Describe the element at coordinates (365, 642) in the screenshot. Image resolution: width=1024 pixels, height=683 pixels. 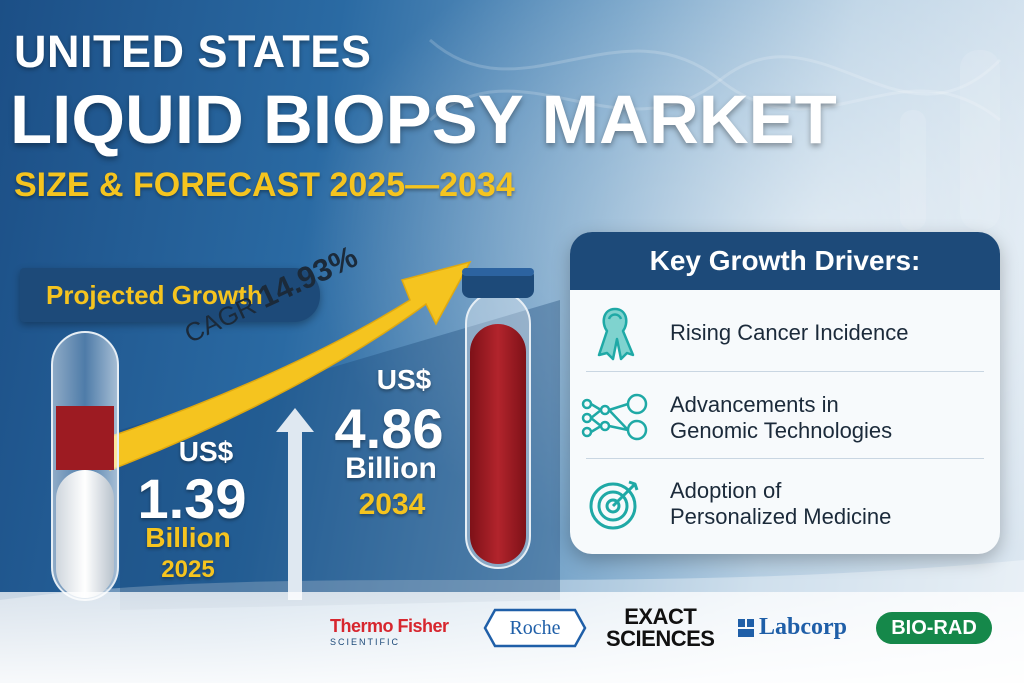
I see `thermo-fisher-sub: SCIENTIFIC` at that location.